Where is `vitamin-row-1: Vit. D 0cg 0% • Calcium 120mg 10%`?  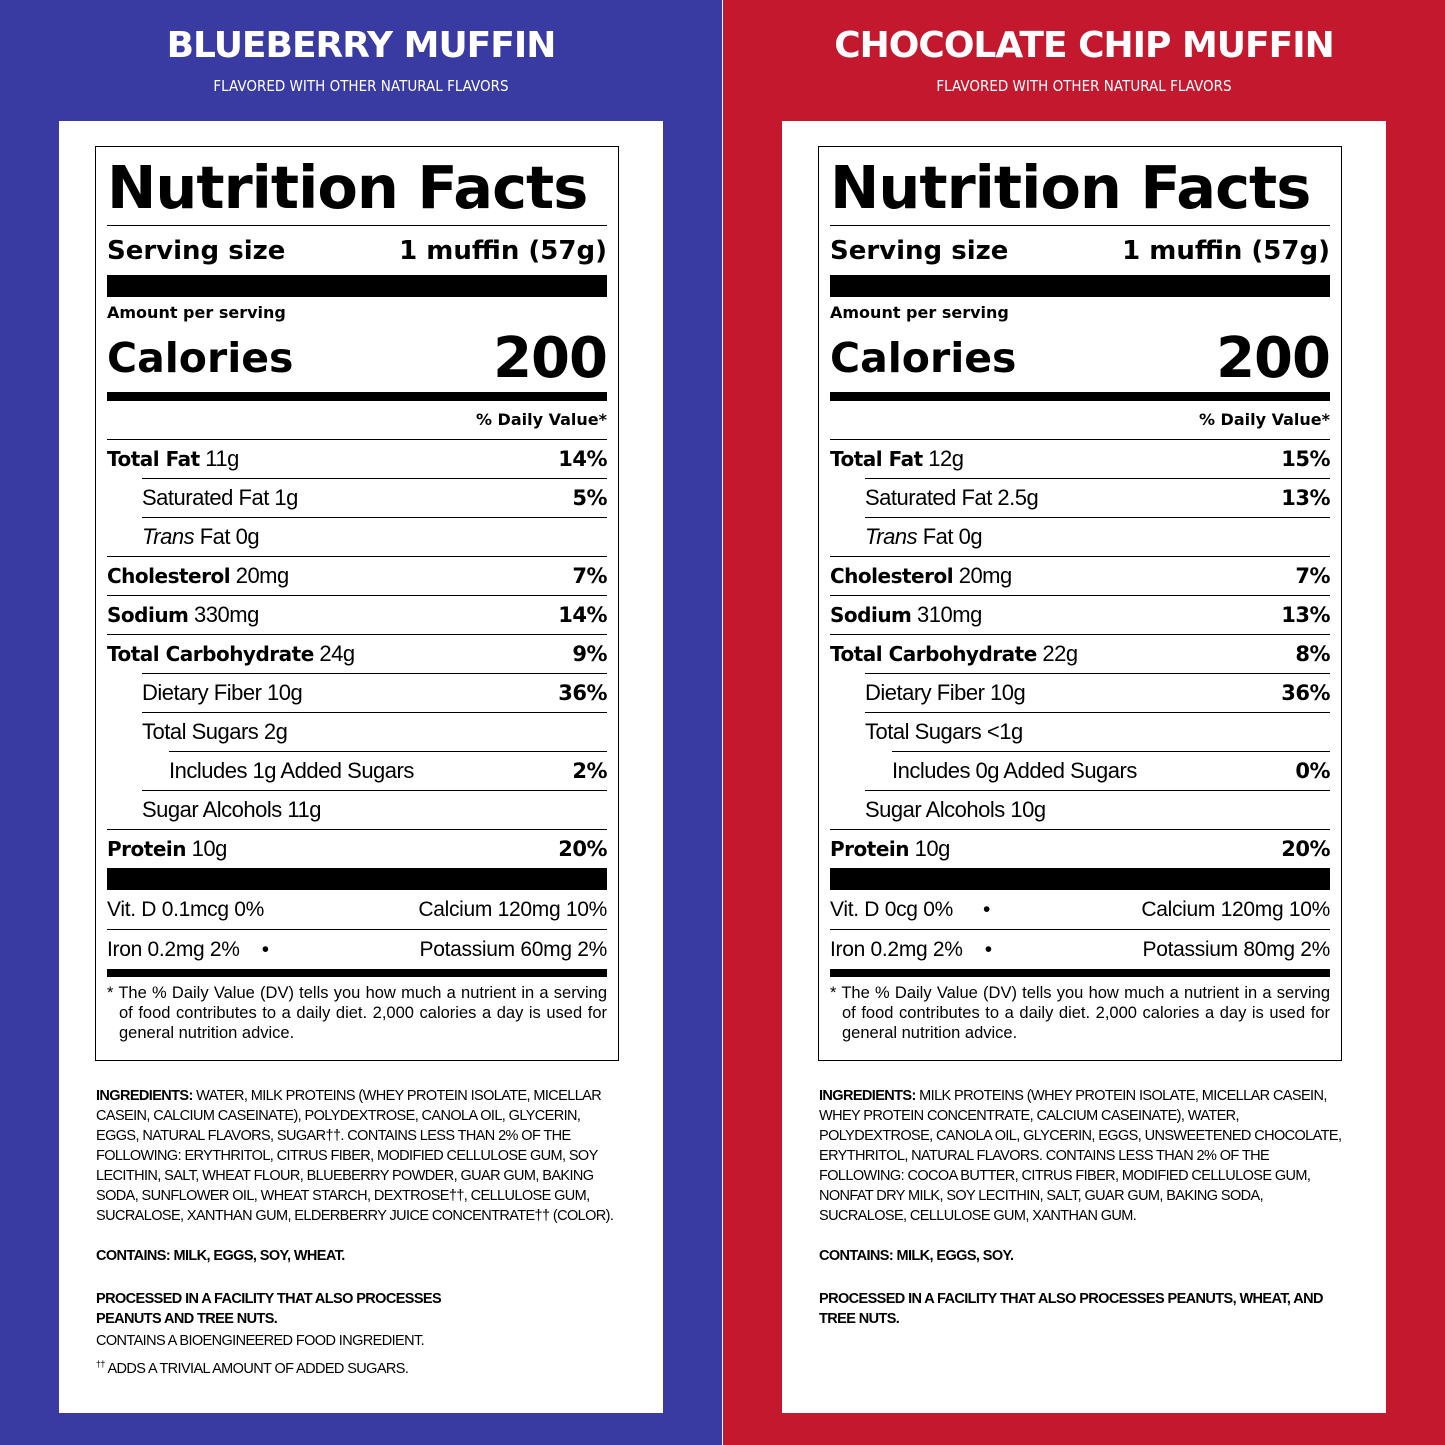
vitamin-row-1: Vit. D 0cg 0% • Calcium 120mg 10% is located at coordinates (1080, 909).